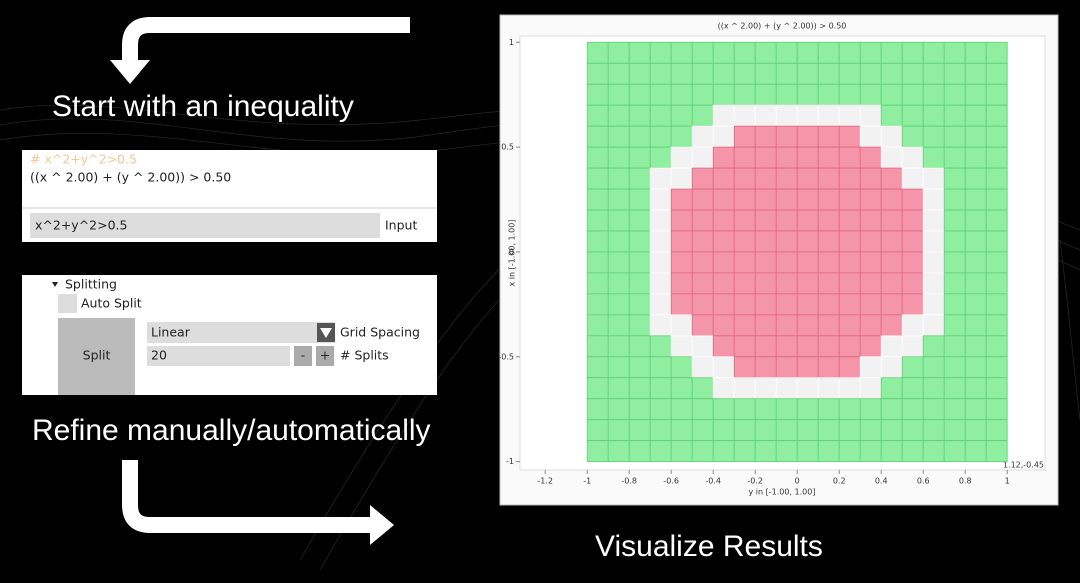 This screenshot has width=1080, height=583. I want to click on y-tick-label: -0.5, so click(506, 356).